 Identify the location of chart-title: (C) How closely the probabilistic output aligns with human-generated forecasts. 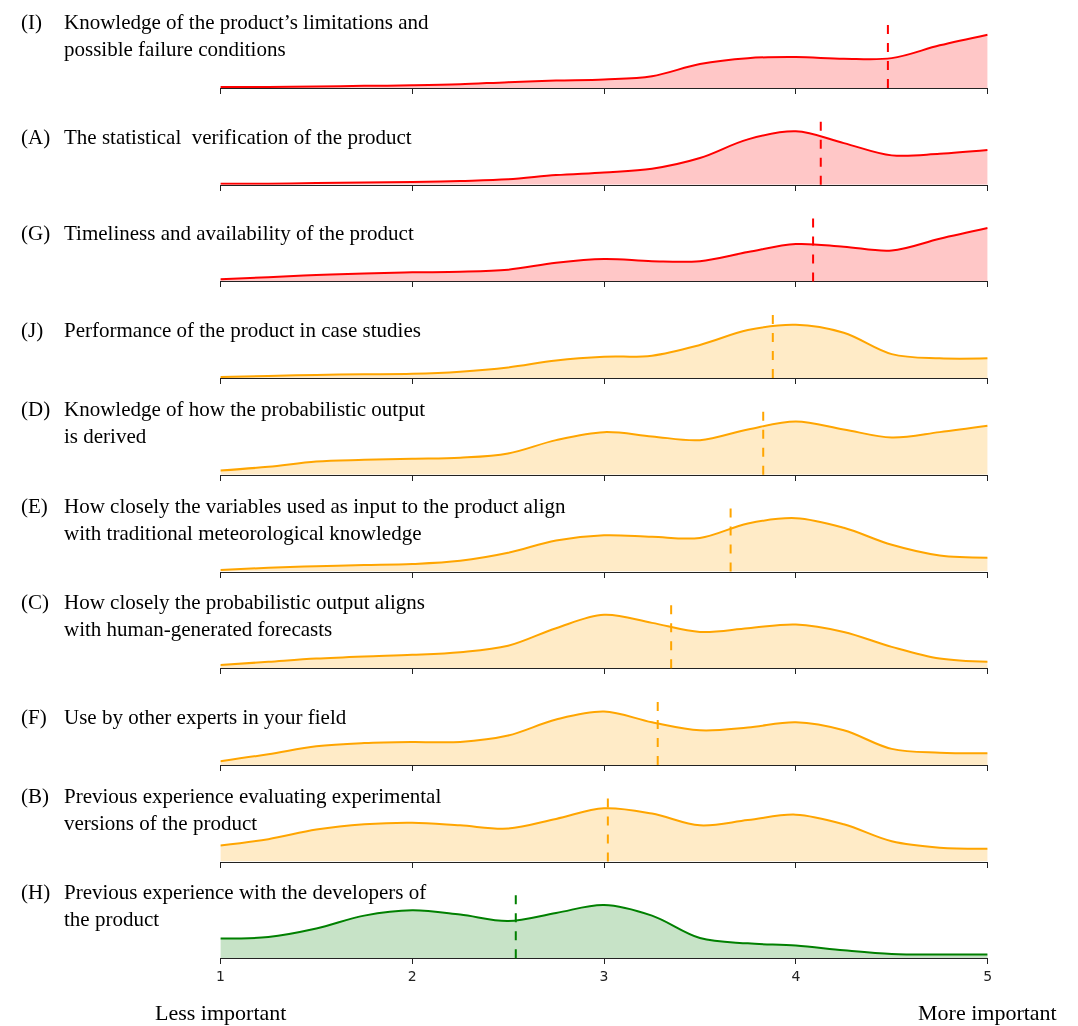
(223, 616).